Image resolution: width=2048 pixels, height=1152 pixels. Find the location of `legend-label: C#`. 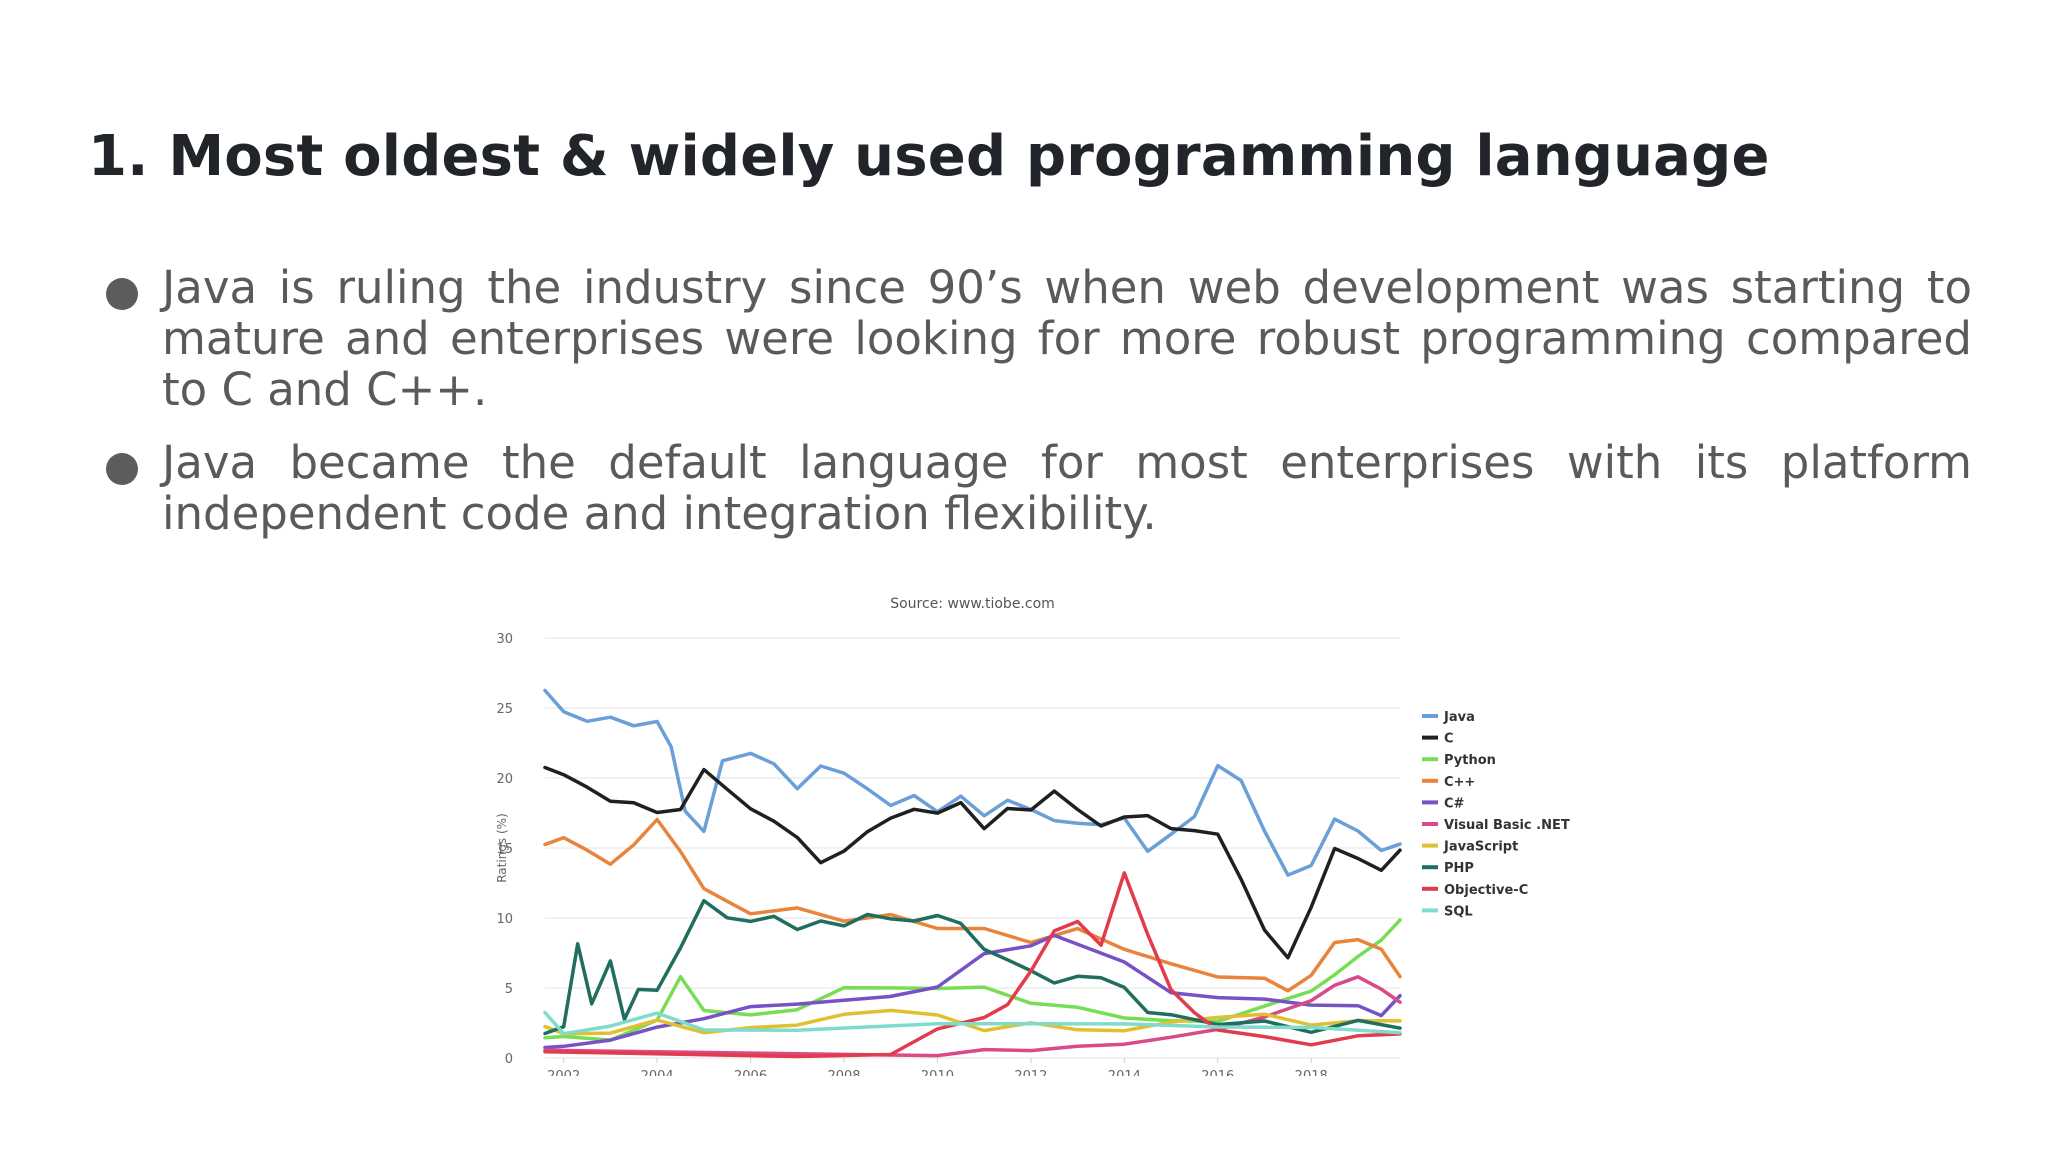

legend-label: C# is located at coordinates (1454, 803).